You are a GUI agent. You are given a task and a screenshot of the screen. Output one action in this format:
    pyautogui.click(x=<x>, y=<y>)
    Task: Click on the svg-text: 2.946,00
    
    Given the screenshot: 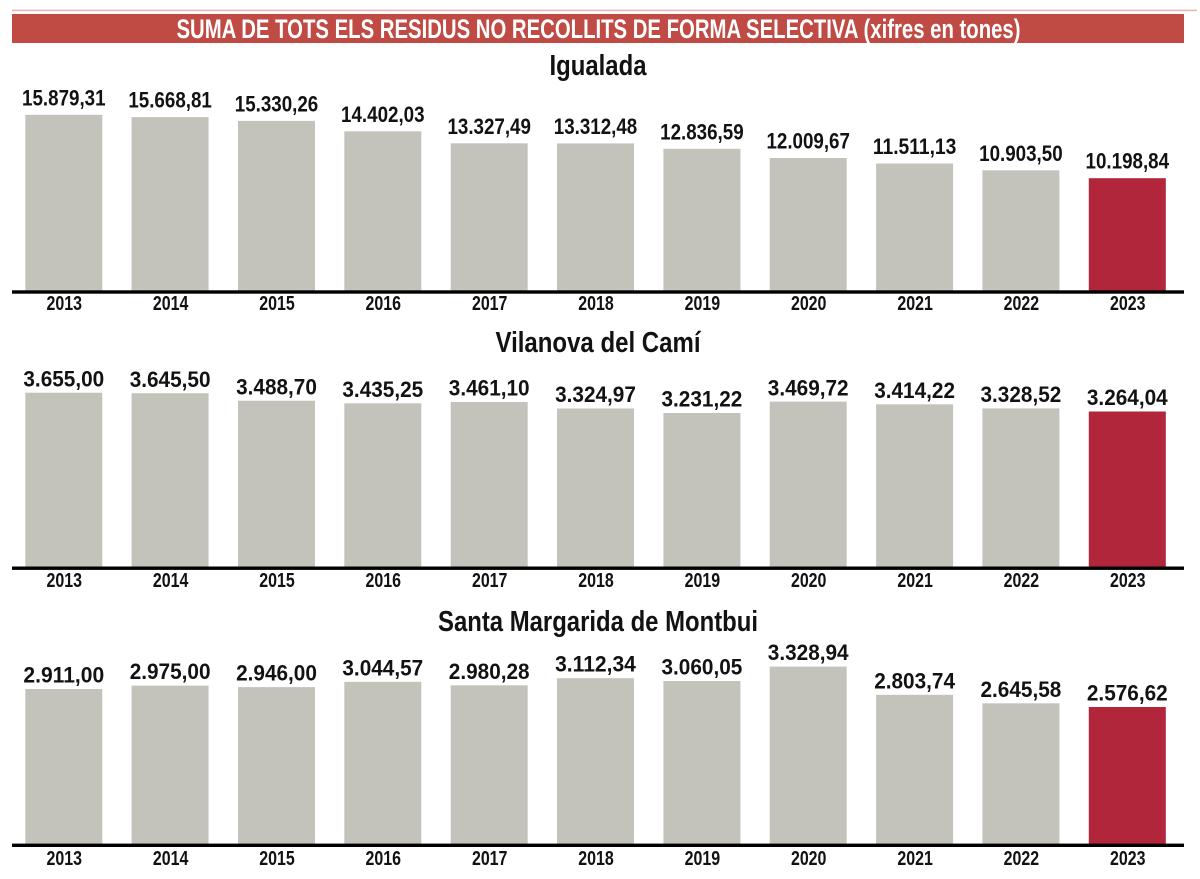 What is the action you would take?
    pyautogui.click(x=276, y=673)
    